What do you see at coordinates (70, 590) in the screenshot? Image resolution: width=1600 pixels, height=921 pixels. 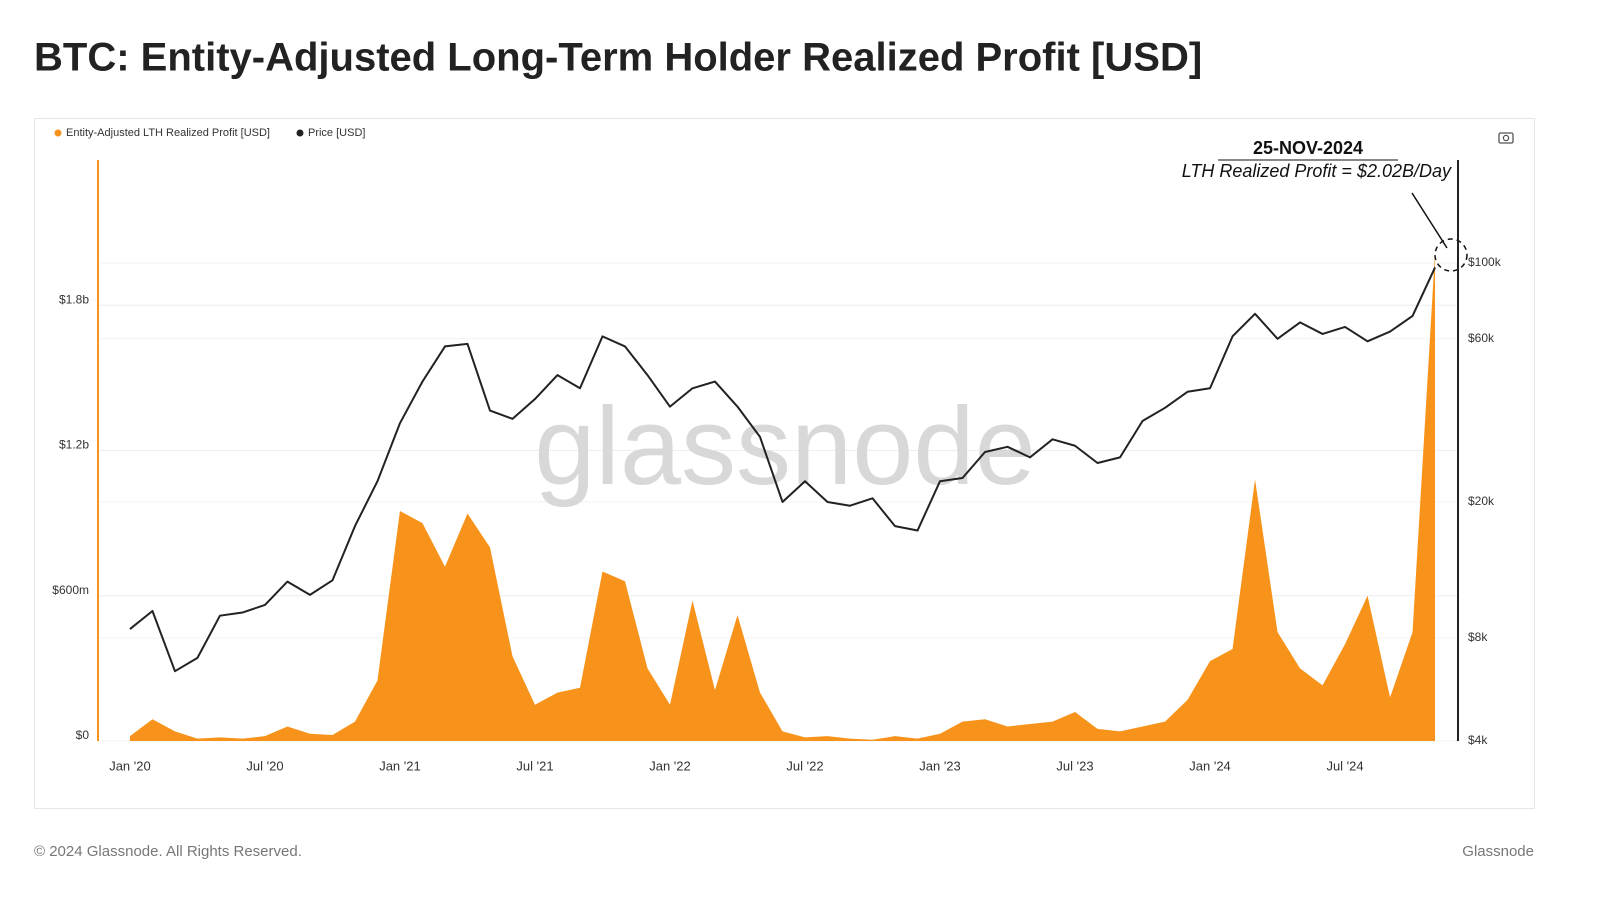 I see `y-tick-label: $600m` at bounding box center [70, 590].